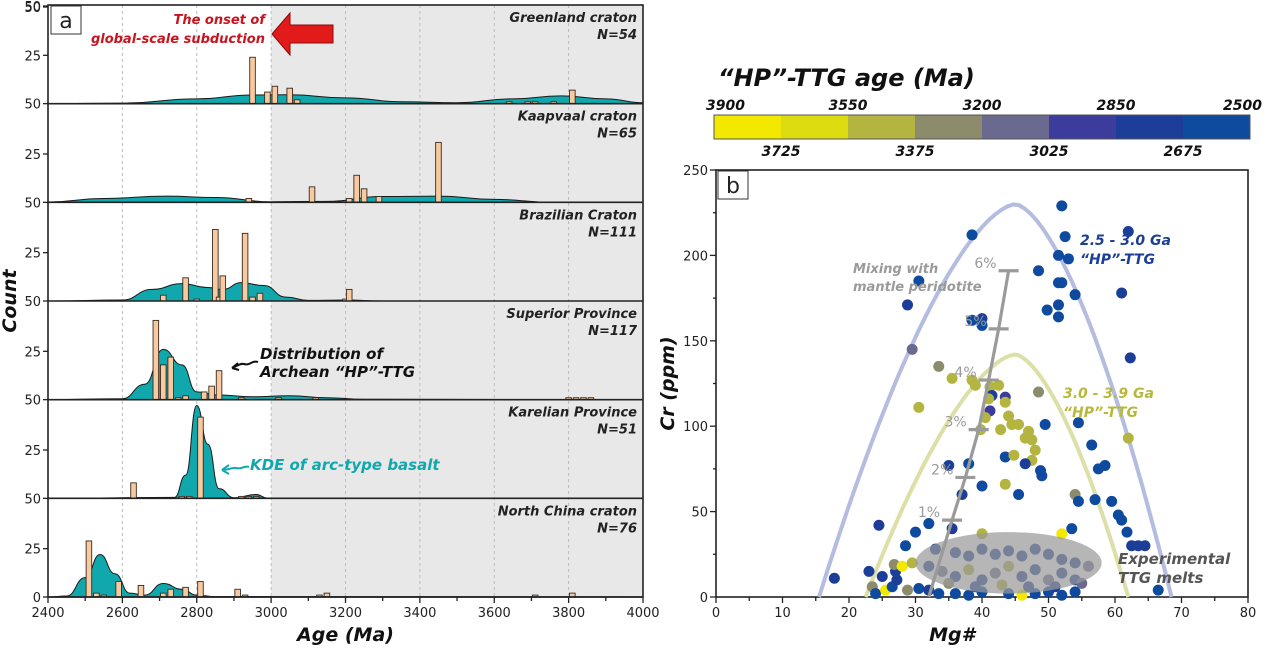 This screenshot has height=648, width=1268. I want to click on age-envelope-curve, so click(997, 475).